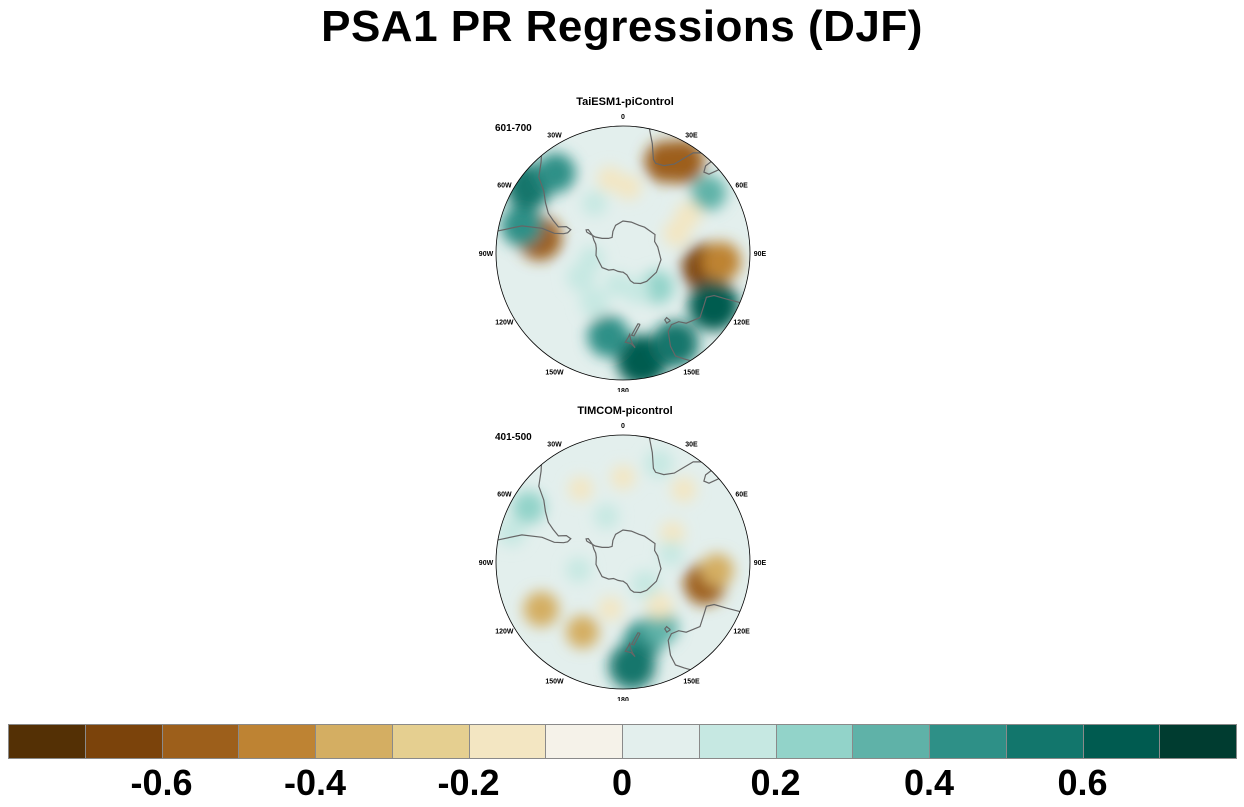 Image resolution: width=1244 pixels, height=807 pixels. I want to click on panel-period: 601-700, so click(513, 128).